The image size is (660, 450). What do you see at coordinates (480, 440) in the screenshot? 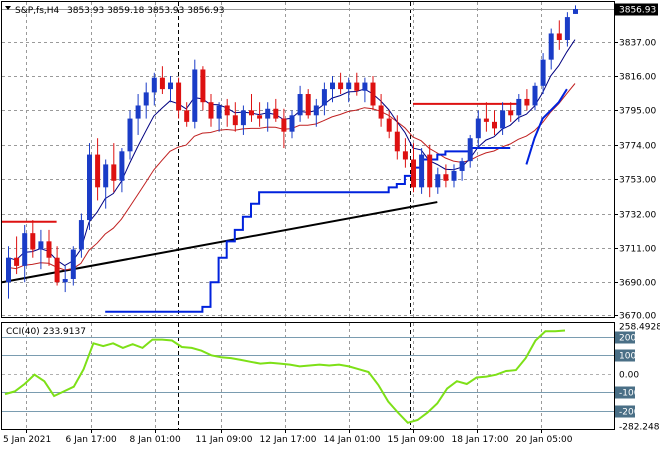
I see `time-tick-label: 18 Jan 17:00` at bounding box center [480, 440].